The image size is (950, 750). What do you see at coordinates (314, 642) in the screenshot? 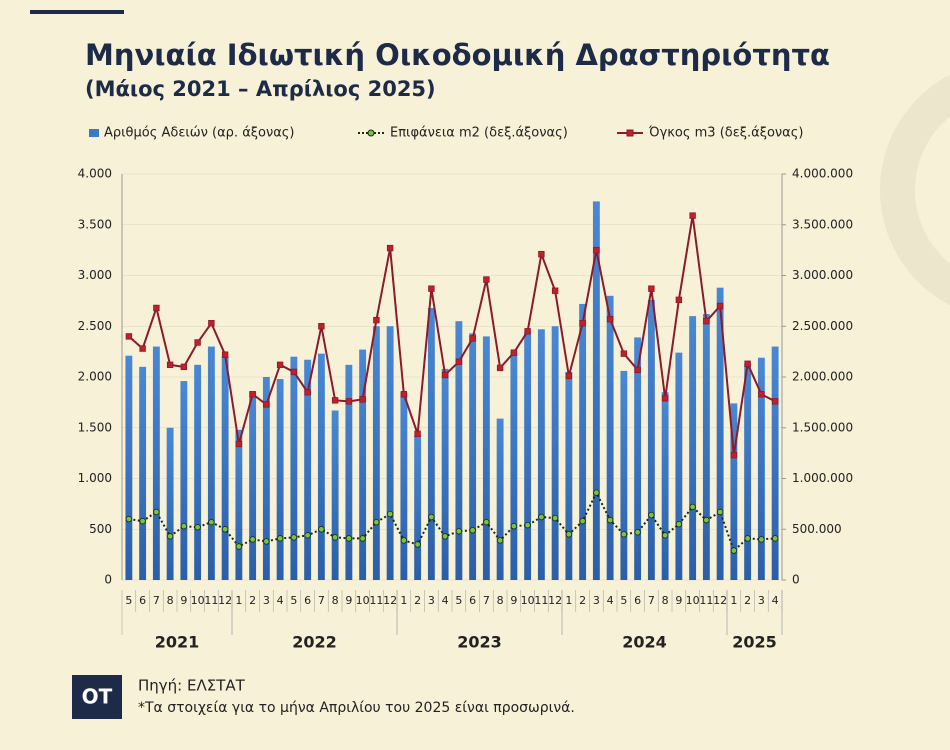
I see `year-label: 2022` at bounding box center [314, 642].